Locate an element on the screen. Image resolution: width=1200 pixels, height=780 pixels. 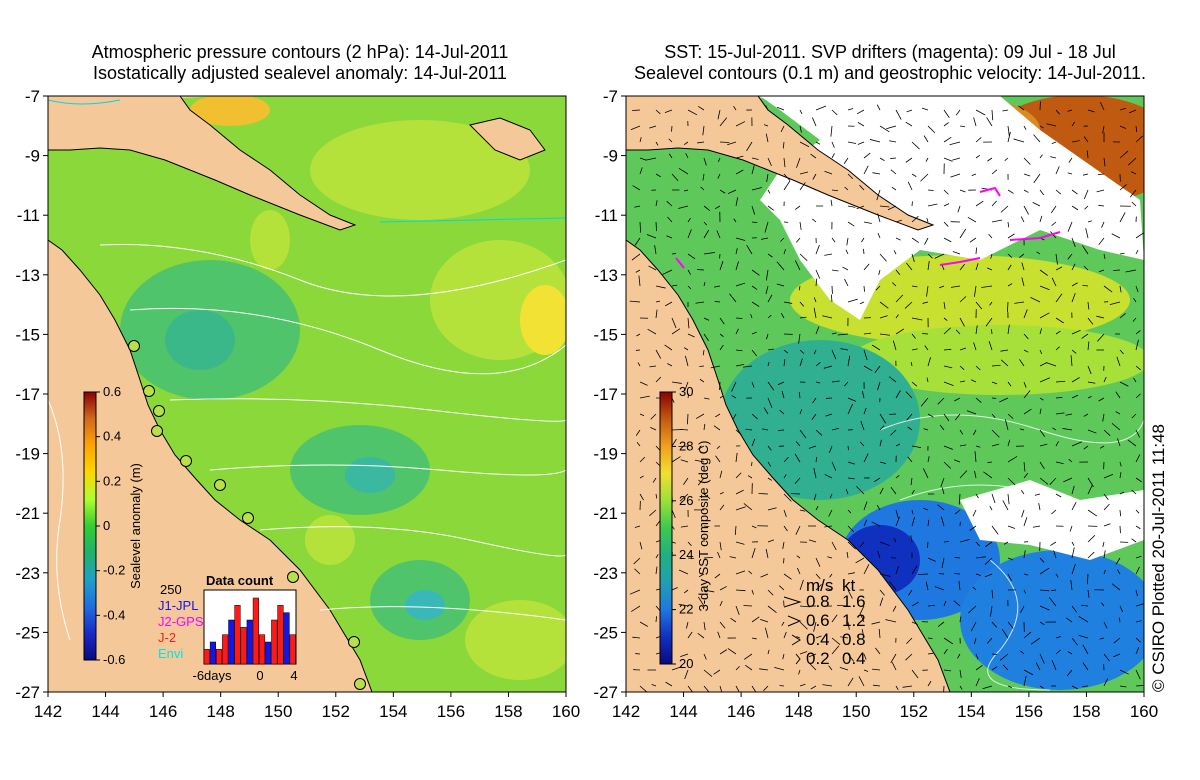
left-lat-tick-label: -15 is located at coordinates (27, 334).